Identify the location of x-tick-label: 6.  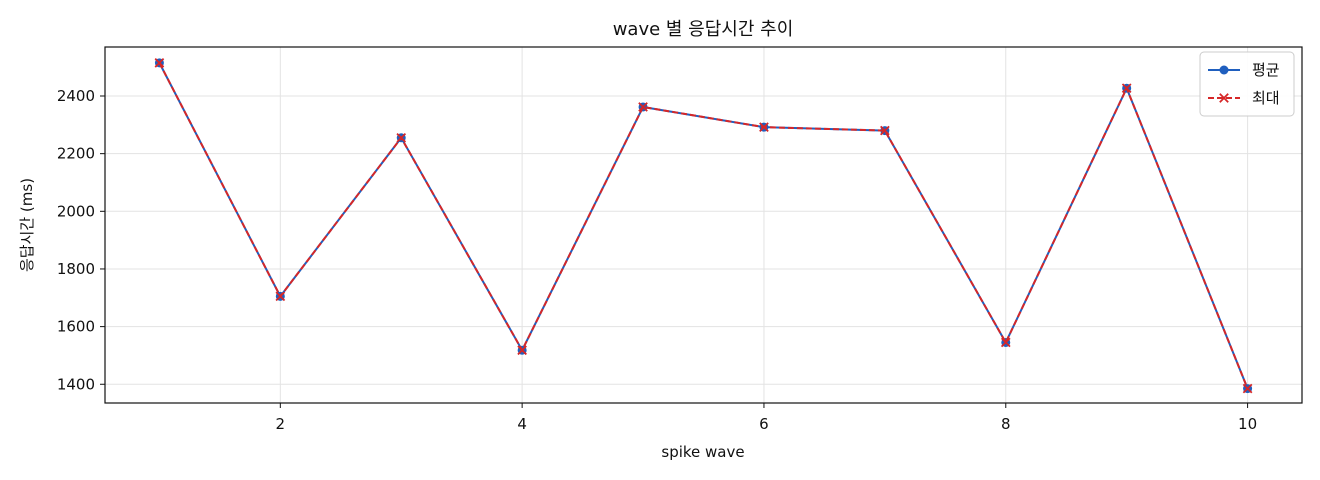
(764, 424).